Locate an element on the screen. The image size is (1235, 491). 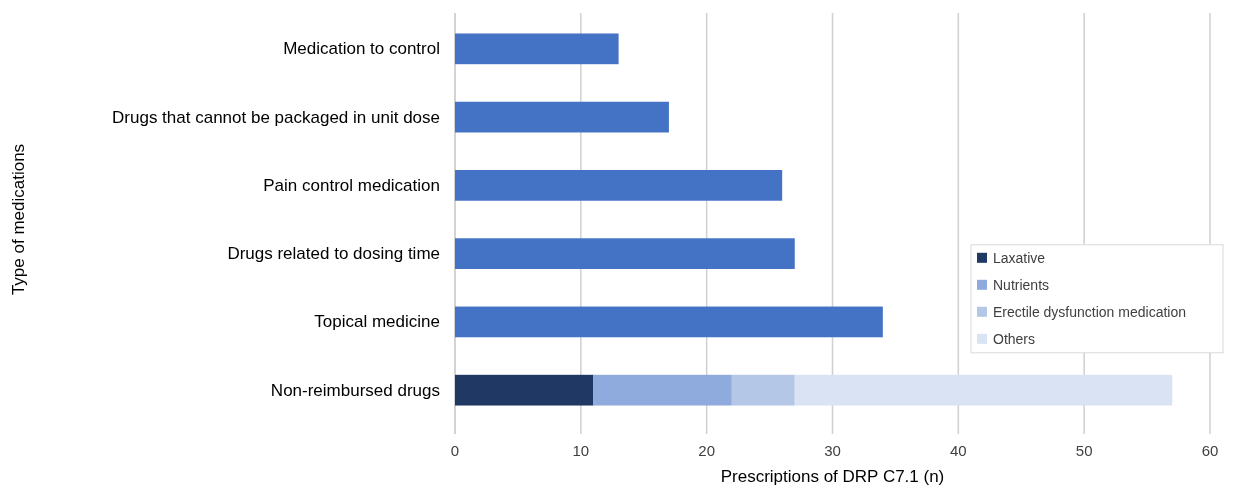
legend-label: Nutrients is located at coordinates (1021, 284).